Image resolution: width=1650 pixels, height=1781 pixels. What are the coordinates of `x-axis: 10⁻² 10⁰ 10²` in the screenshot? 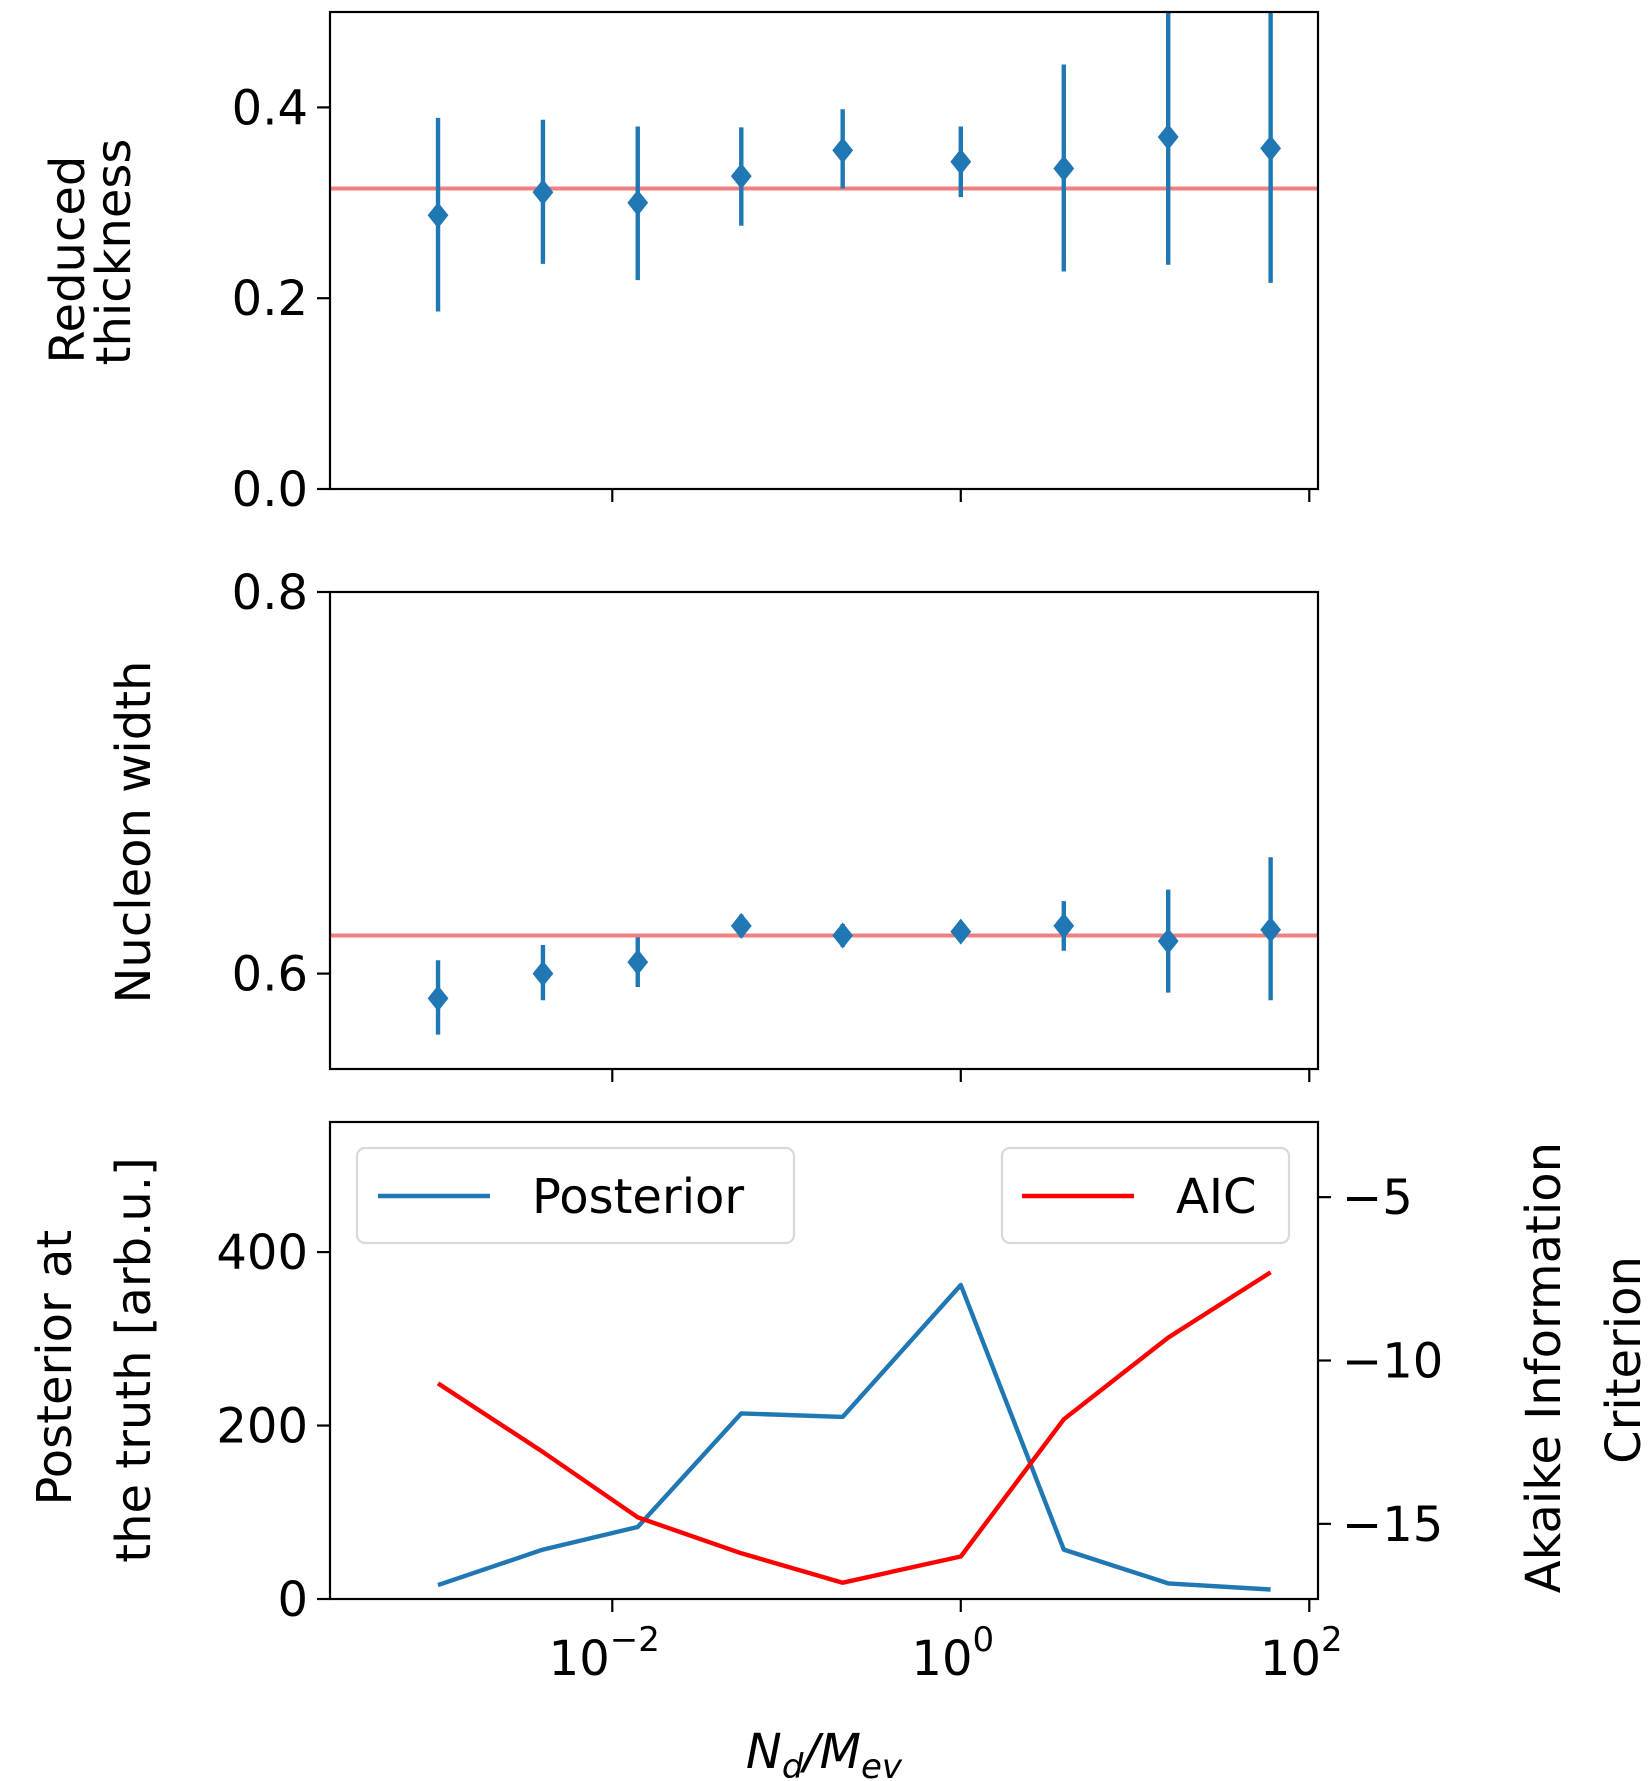 It's located at (946, 1643).